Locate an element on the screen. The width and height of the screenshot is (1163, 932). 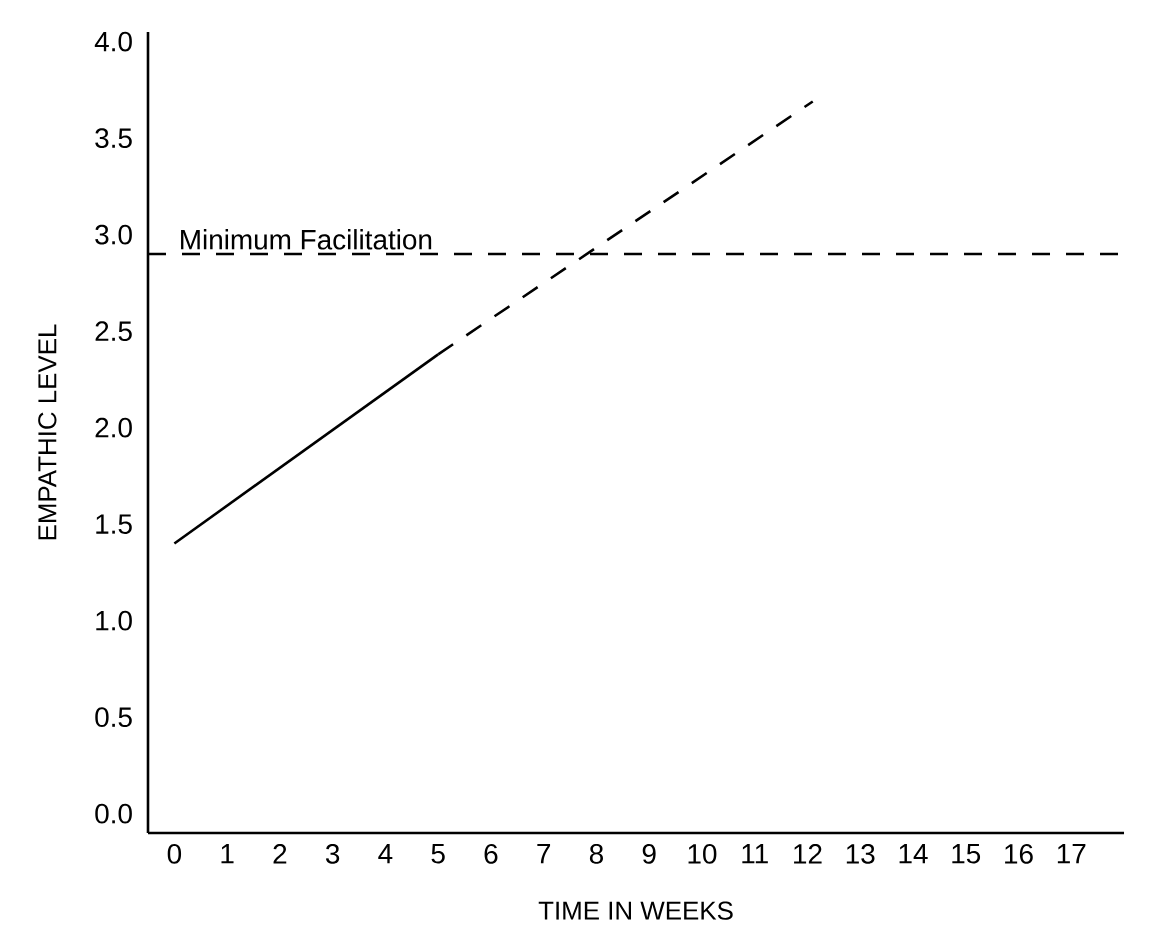
y-tick-label: 1.0 is located at coordinates (114, 620).